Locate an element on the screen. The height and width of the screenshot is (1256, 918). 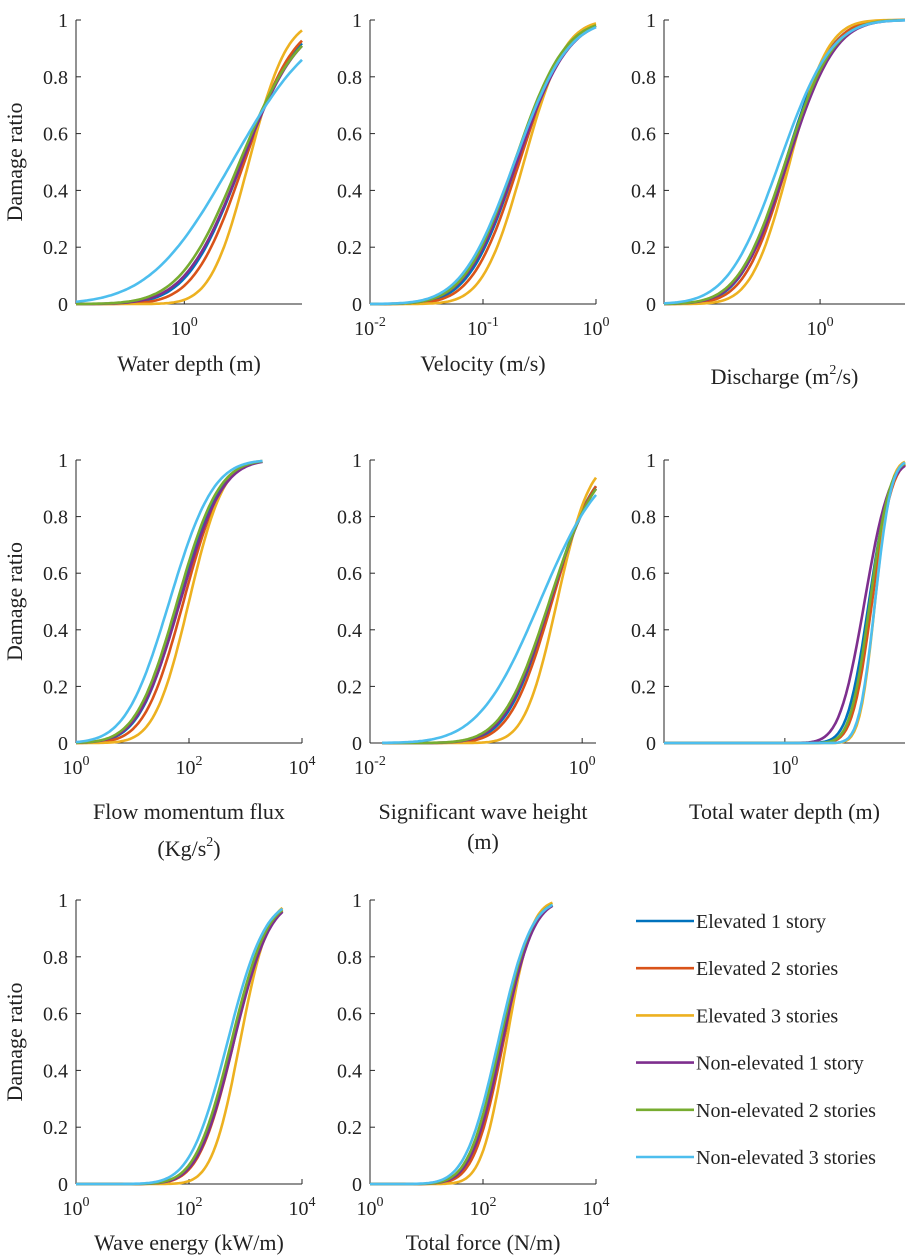
legend-item-non-elevated-3-stories: Non-elevated 3 stories is located at coordinates (756, 1158).